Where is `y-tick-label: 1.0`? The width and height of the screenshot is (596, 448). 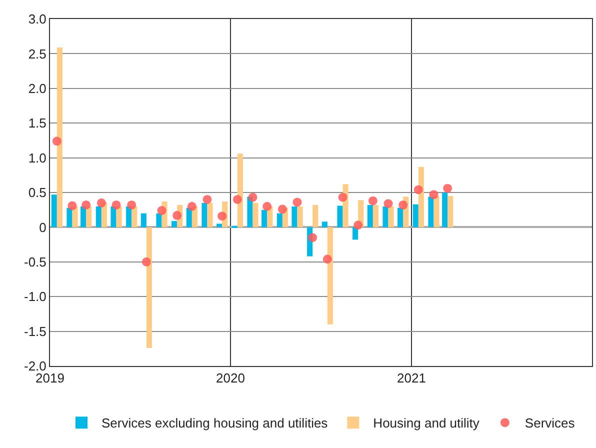 y-tick-label: 1.0 is located at coordinates (37, 158).